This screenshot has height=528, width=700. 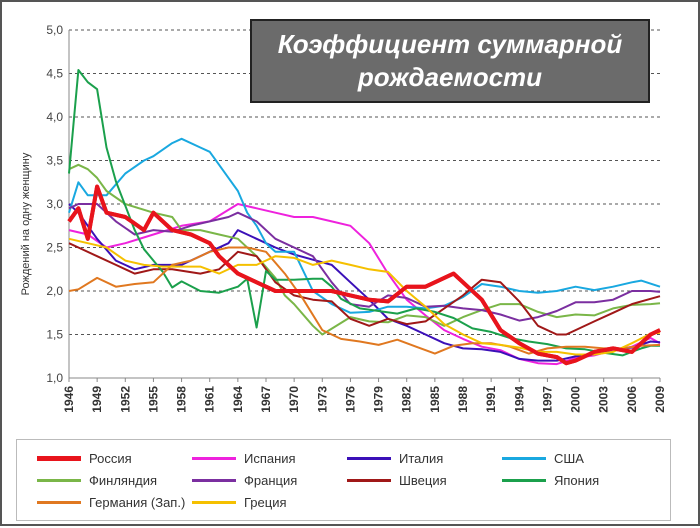 What do you see at coordinates (110, 458) in the screenshot?
I see `legend-label: Россия` at bounding box center [110, 458].